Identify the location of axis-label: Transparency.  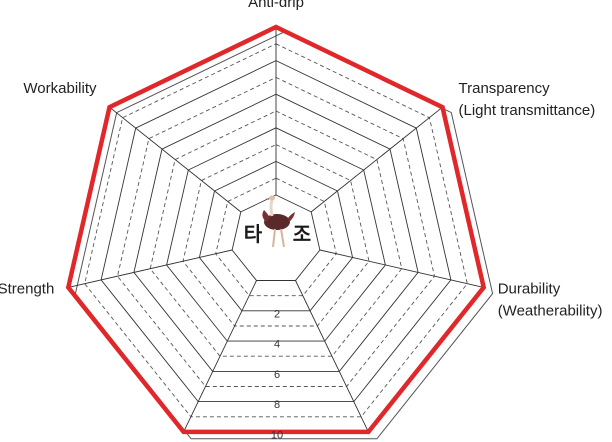
(505, 88).